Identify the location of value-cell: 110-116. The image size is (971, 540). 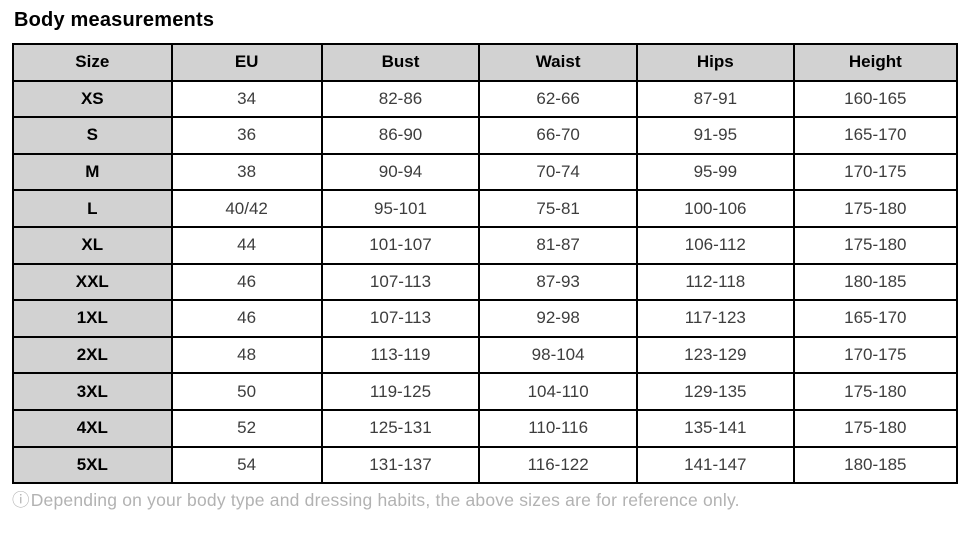
(558, 428).